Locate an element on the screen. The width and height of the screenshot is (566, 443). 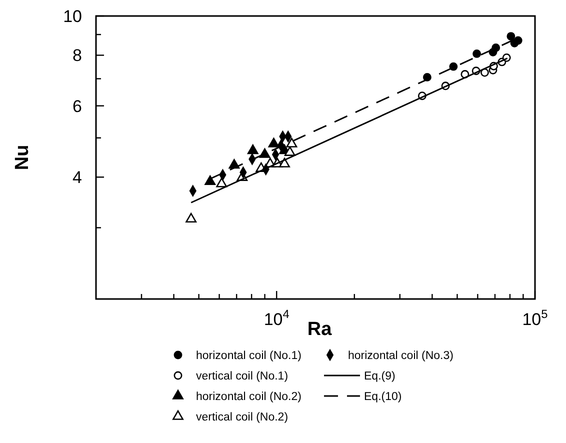
legend-label: Eq.(10) is located at coordinates (383, 397).